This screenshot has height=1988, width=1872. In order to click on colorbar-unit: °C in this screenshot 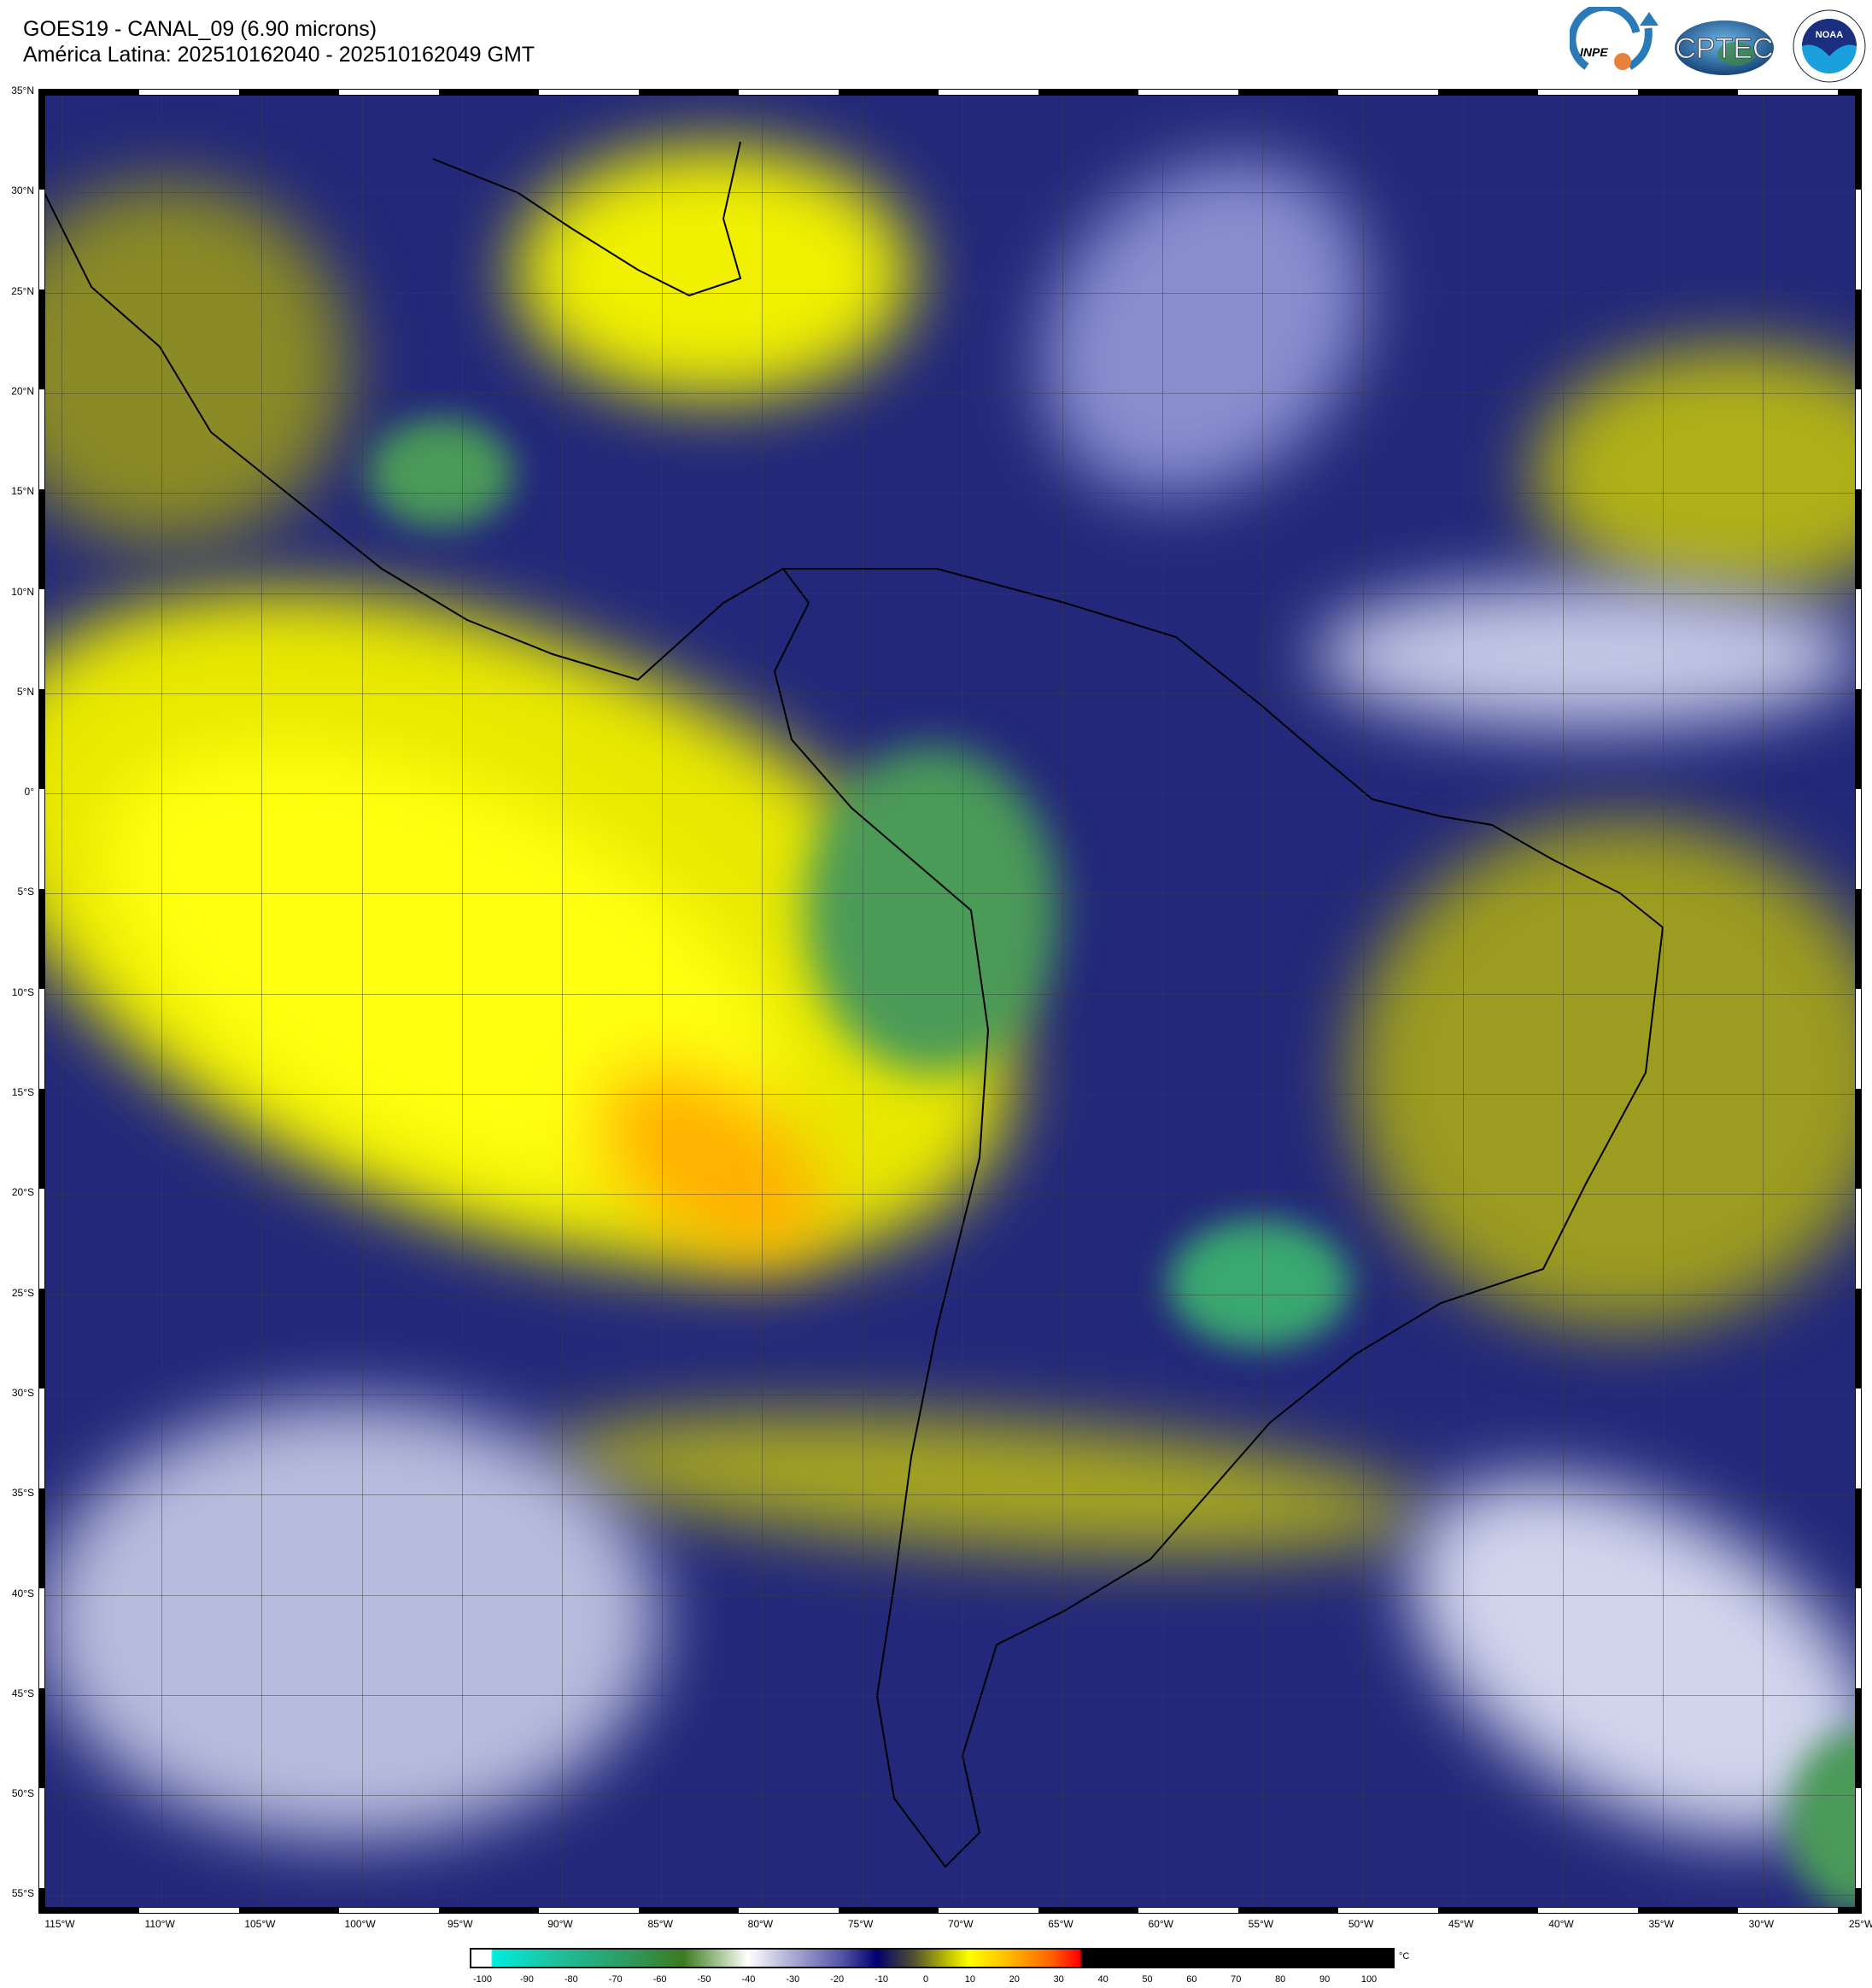, I will do `click(1404, 1956)`.